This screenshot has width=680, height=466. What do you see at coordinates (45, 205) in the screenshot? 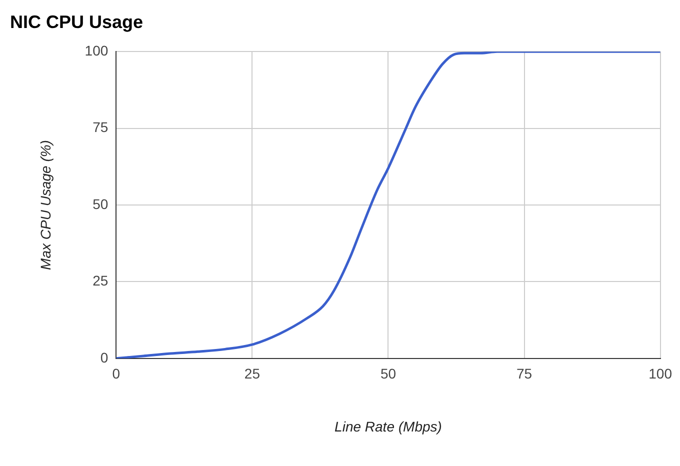
I see `y-axis-title: Max CPU Usage (%)` at bounding box center [45, 205].